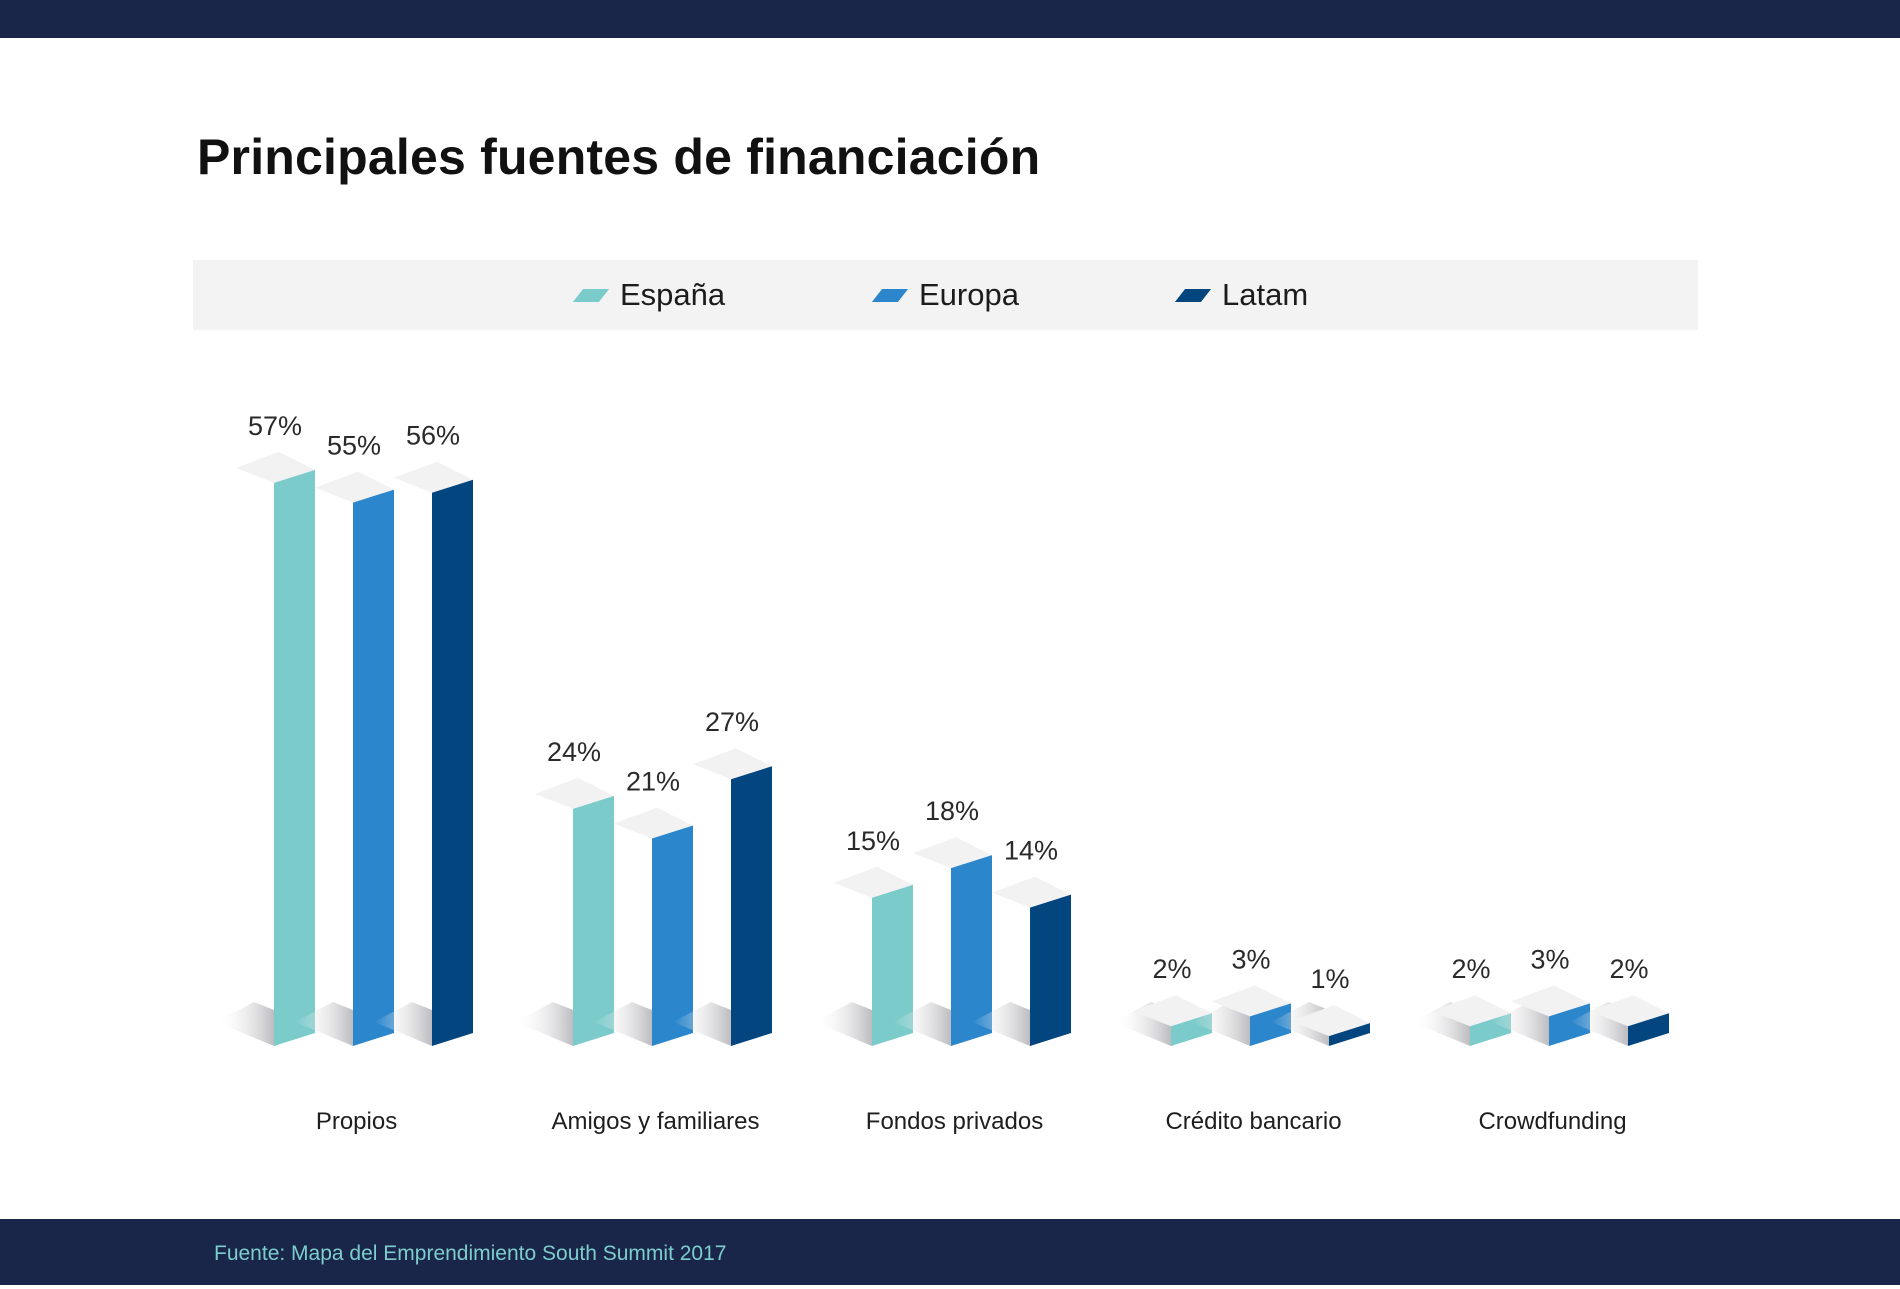 Image resolution: width=1900 pixels, height=1289 pixels. I want to click on value-label-crowdfunding-europa: 3%, so click(1549, 959).